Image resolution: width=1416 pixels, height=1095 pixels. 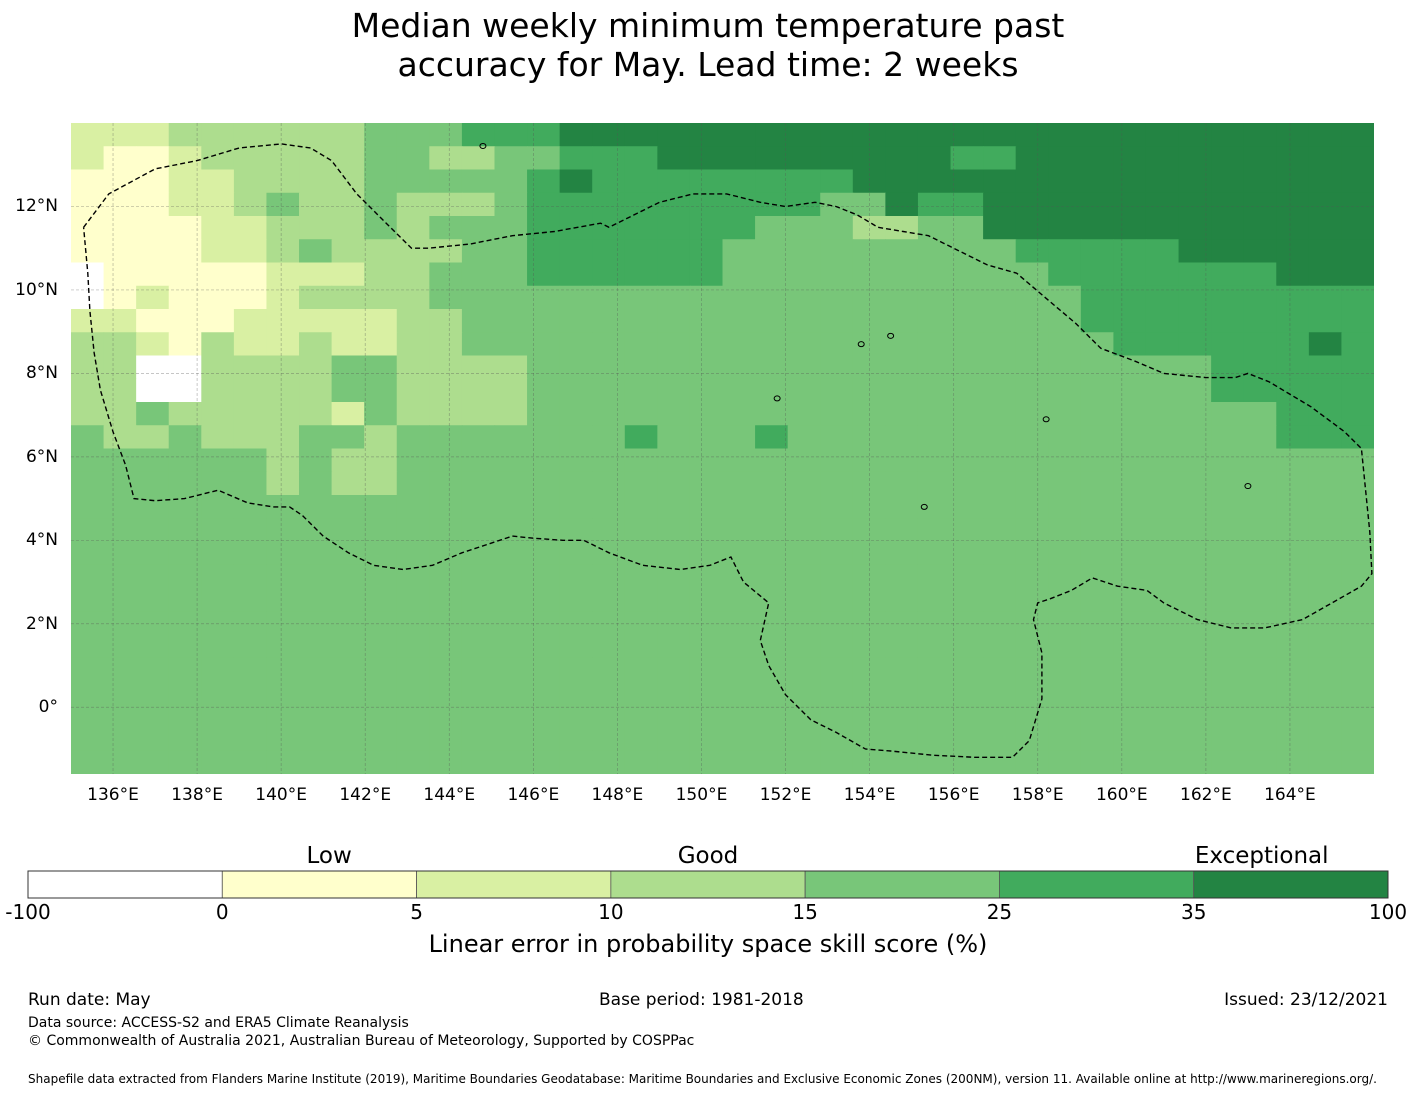 I want to click on colorbar-category-label: Exceptional, so click(x=1261, y=856).